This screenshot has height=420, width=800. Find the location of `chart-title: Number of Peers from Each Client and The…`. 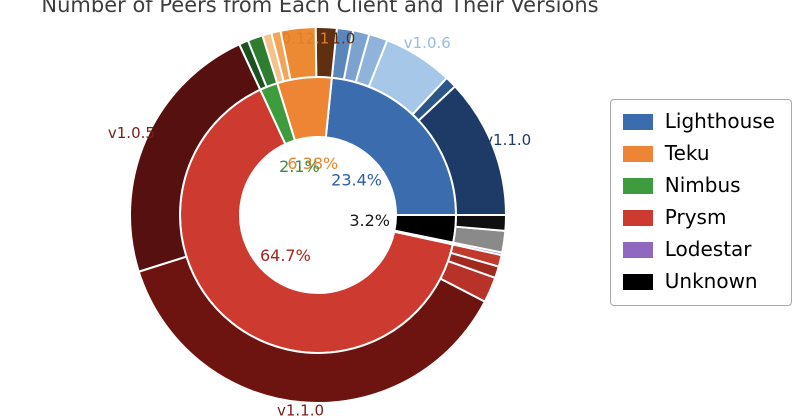

chart-title: Number of Peers from Each Client and The… is located at coordinates (320, 8).